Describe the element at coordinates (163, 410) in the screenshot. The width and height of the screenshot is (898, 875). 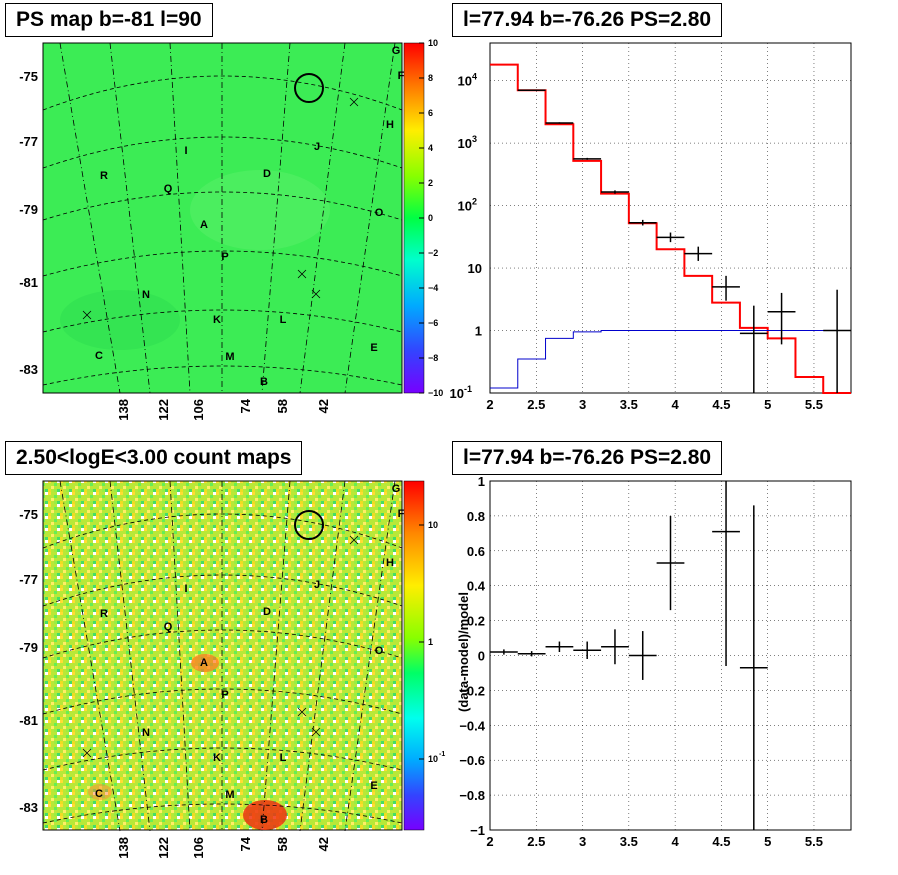
I see `map-x-tick: 122` at that location.